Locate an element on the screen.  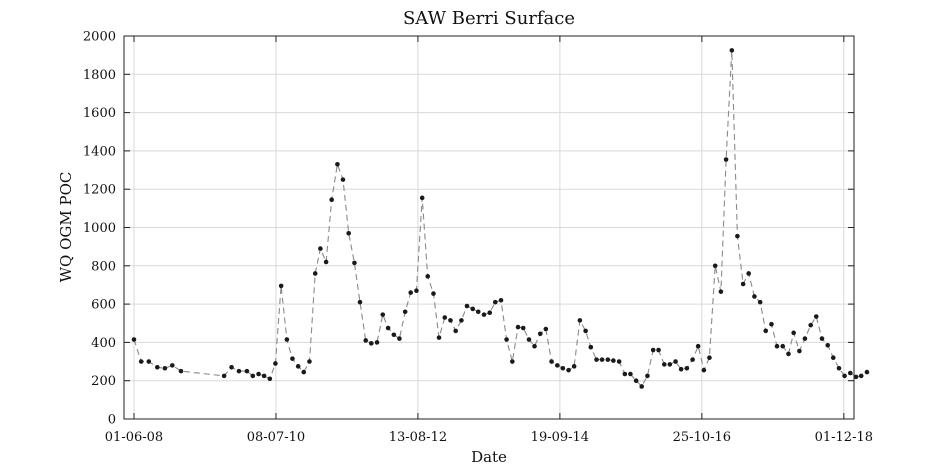
y-tick-label: 400 is located at coordinates (103, 343).